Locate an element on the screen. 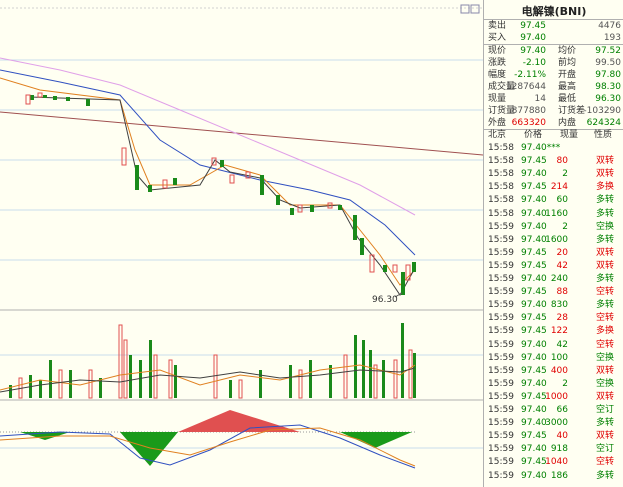  label: 均价 is located at coordinates (567, 51).